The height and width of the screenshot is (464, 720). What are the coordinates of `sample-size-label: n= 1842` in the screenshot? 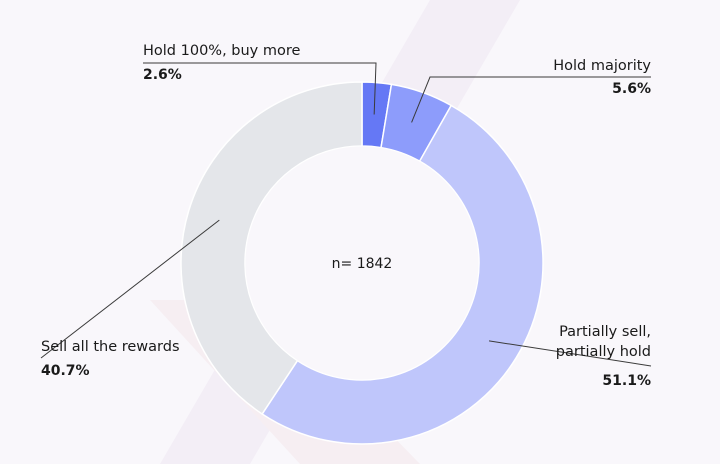 It's located at (362, 264).